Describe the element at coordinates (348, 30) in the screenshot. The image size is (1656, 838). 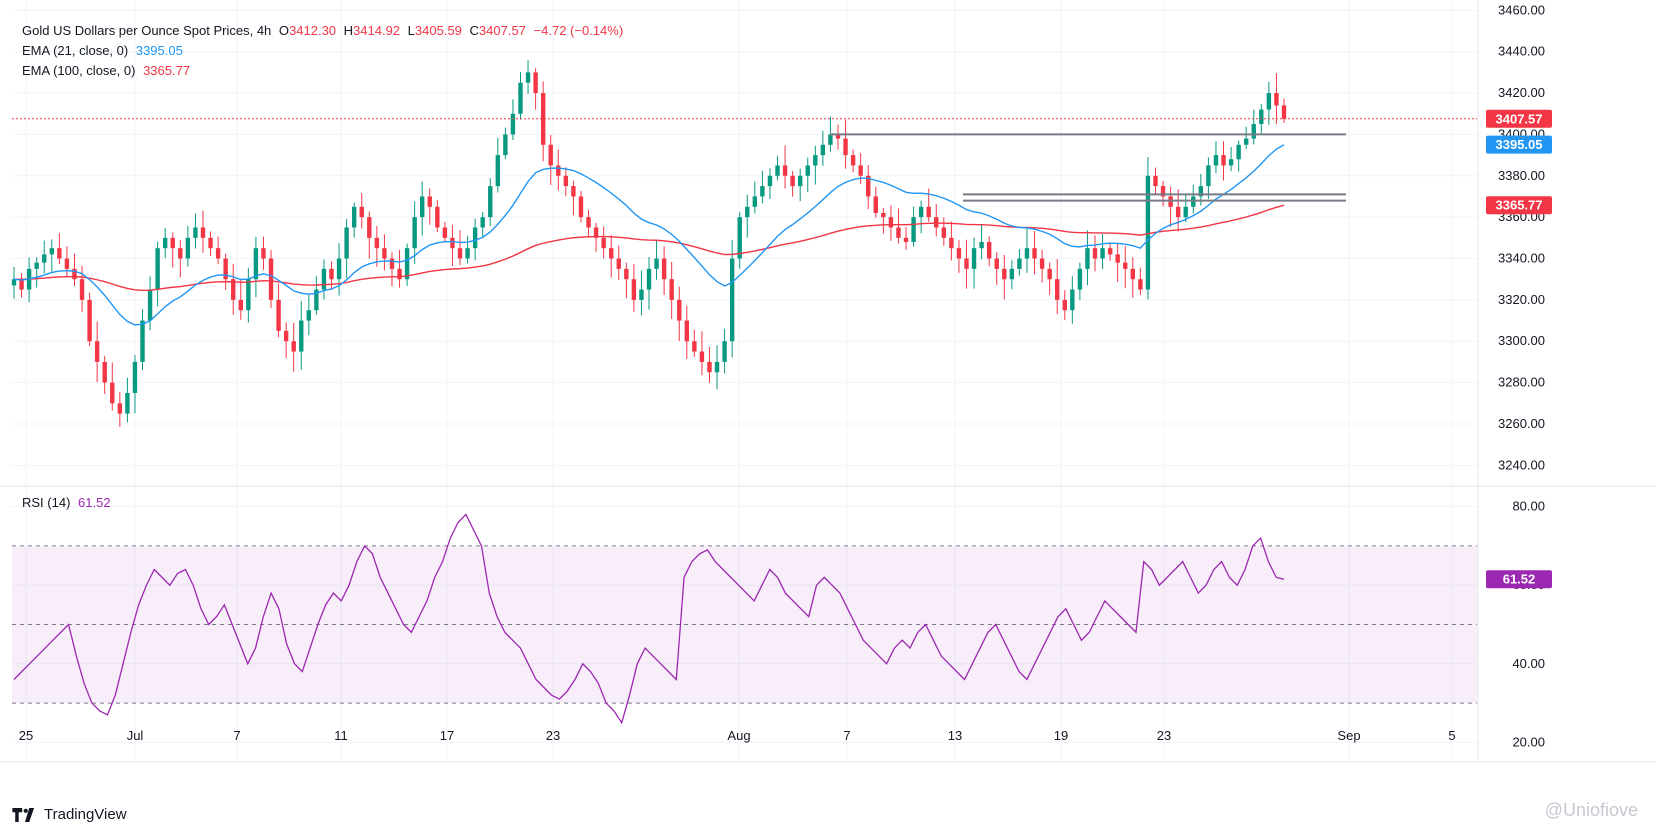
I see `high-label: H` at that location.